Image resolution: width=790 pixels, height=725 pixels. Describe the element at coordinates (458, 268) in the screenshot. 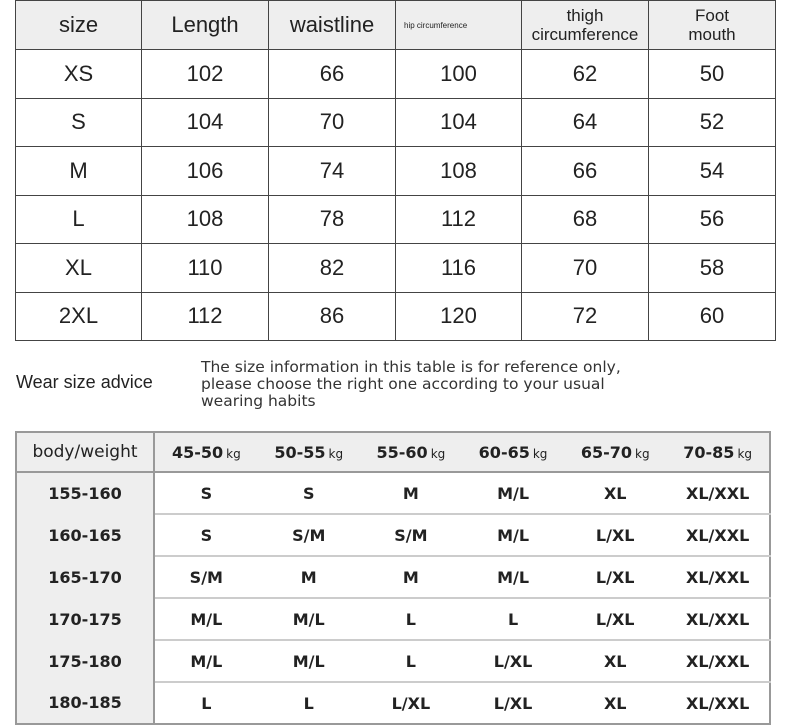

I see `table-cell: 116` at that location.